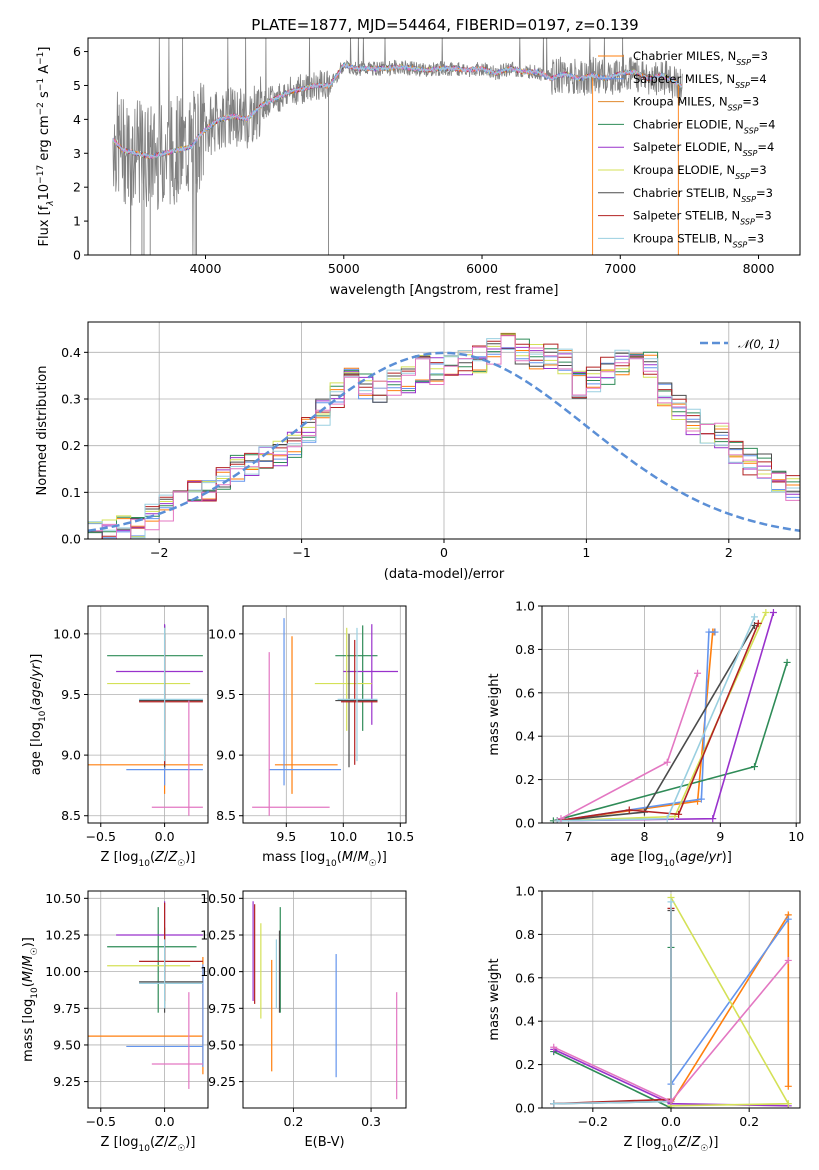 The image size is (819, 1170). I want to click on y-tick-label: 9.75, so click(222, 1008).